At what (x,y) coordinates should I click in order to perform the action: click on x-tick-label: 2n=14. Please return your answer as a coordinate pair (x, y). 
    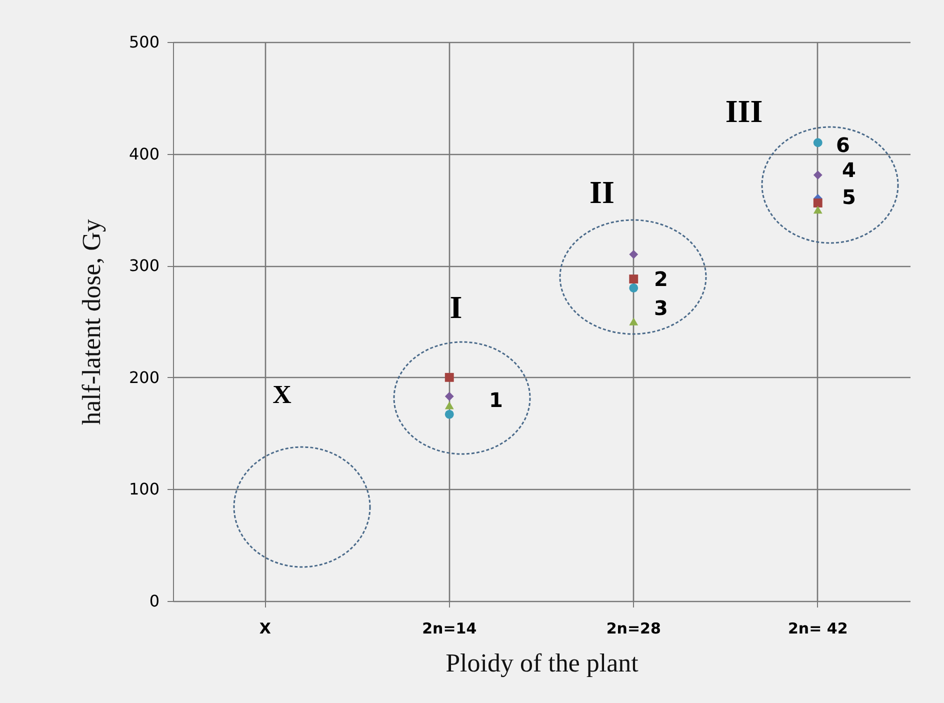
    Looking at the image, I should click on (449, 629).